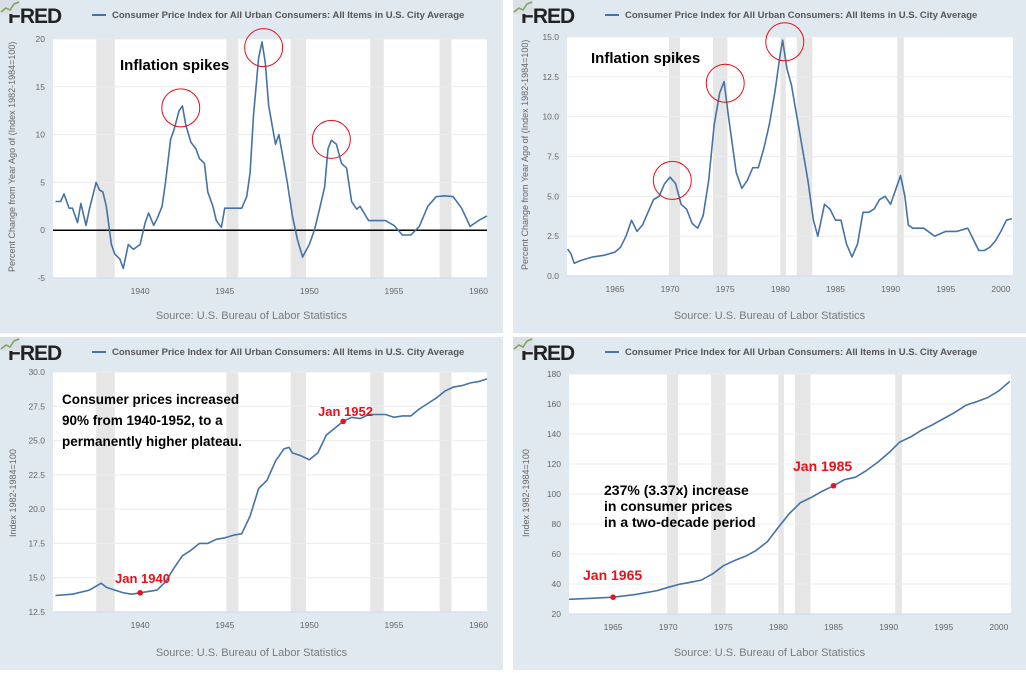  Describe the element at coordinates (36, 509) in the screenshot. I see `y-tick-label: 20.0` at that location.